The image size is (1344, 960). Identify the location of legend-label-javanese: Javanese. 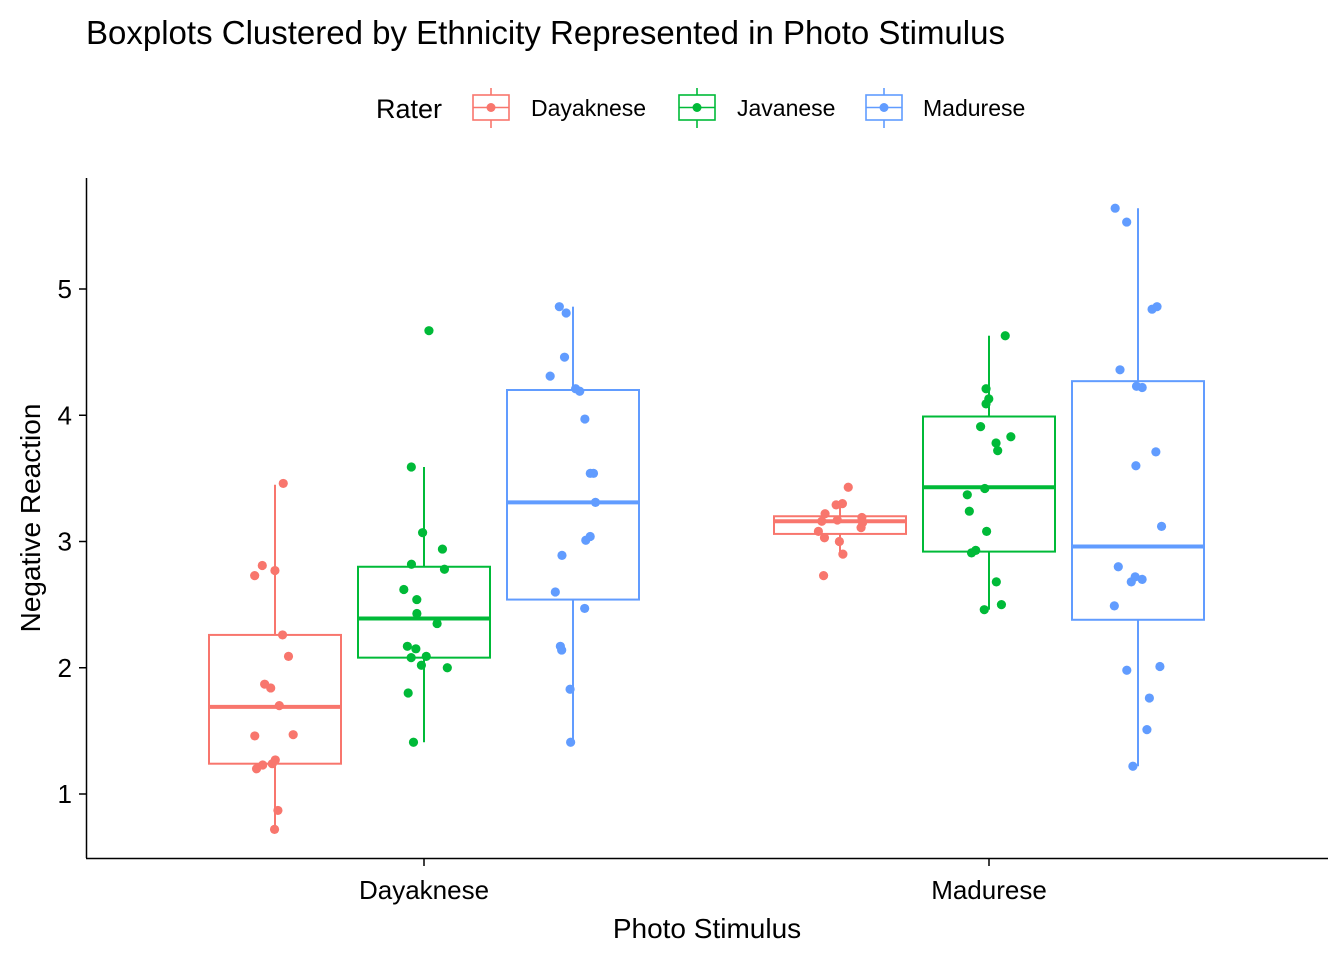
(786, 108).